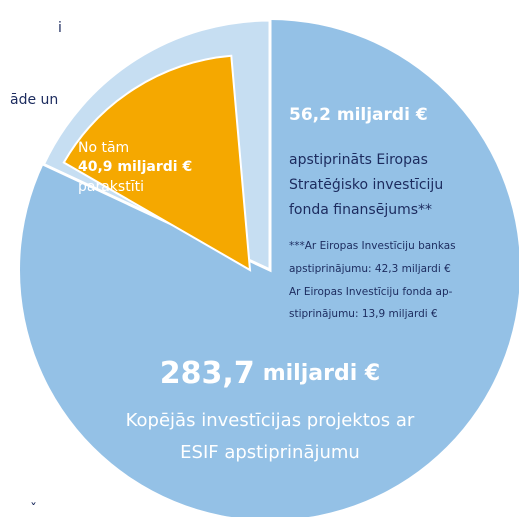  I want to click on efsi-line: Stratēģisko investīciju, so click(366, 185).